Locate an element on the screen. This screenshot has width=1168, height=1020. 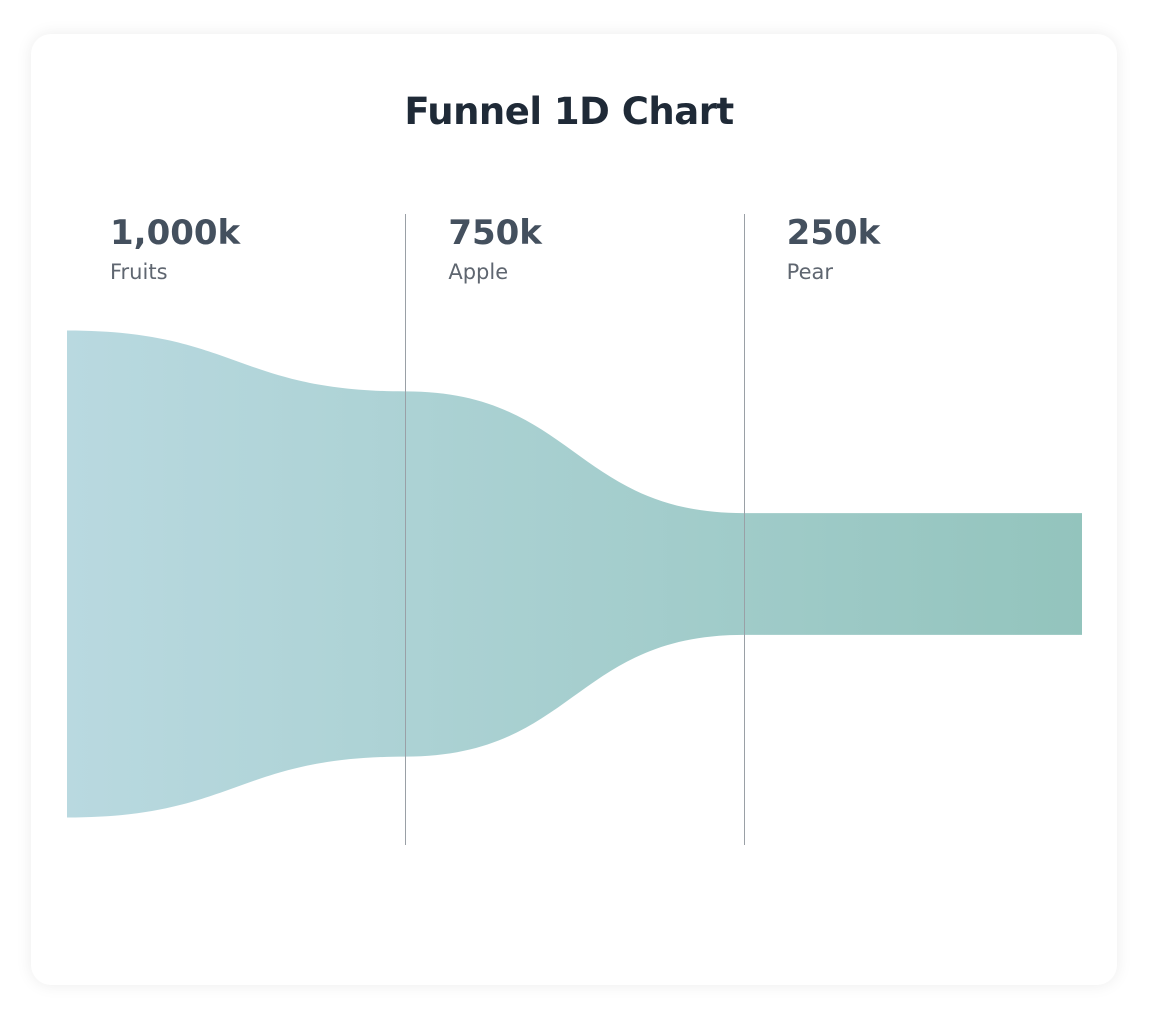
stage-value-label: 750k is located at coordinates (495, 233).